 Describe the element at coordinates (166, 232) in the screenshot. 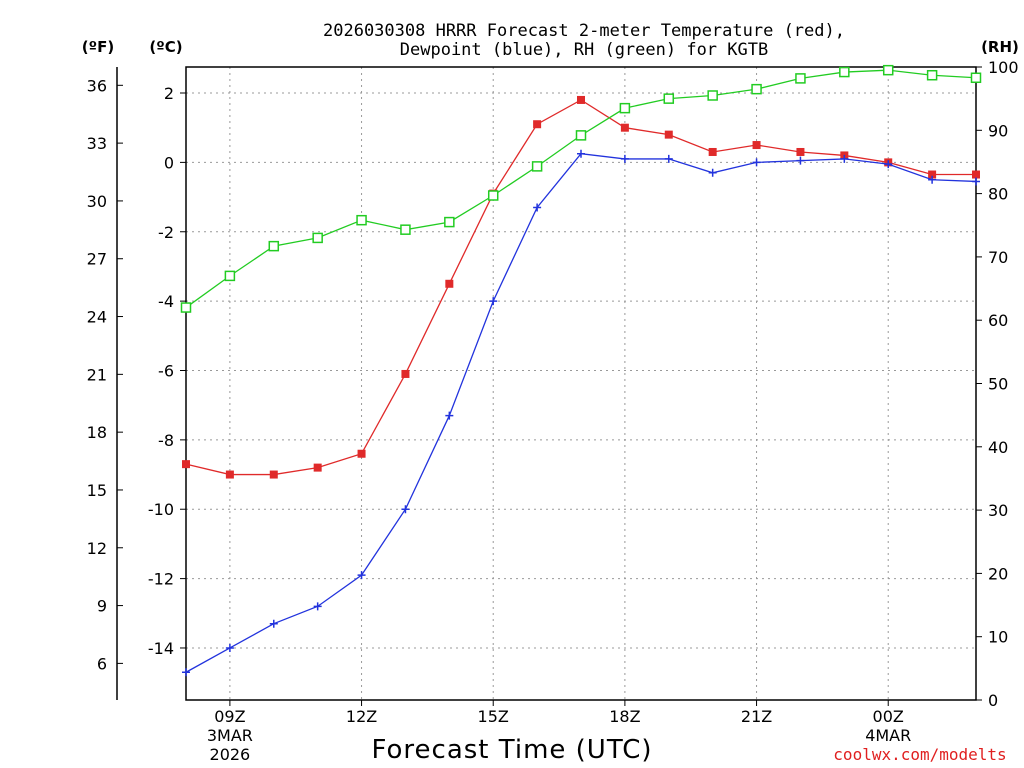

I see `celsius-tick-label: -2` at that location.